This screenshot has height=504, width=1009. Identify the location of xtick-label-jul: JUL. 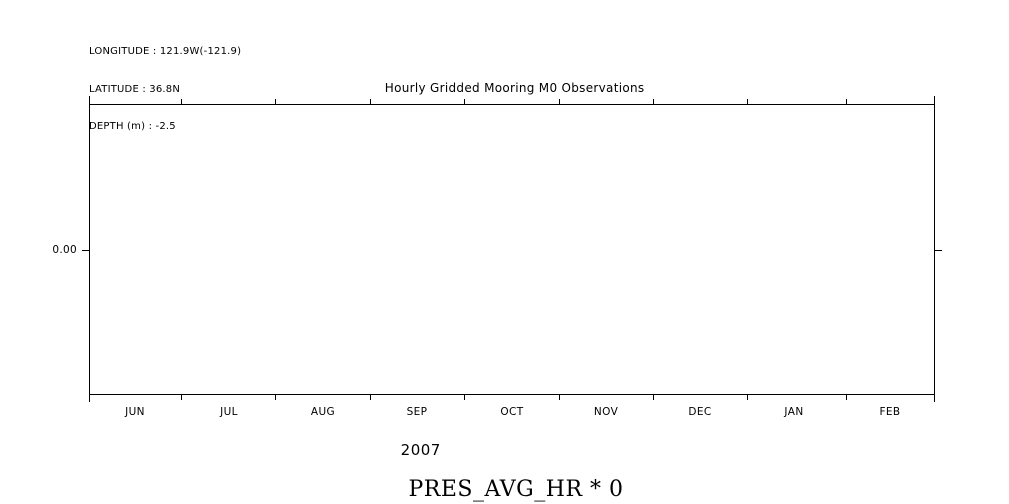
(229, 412).